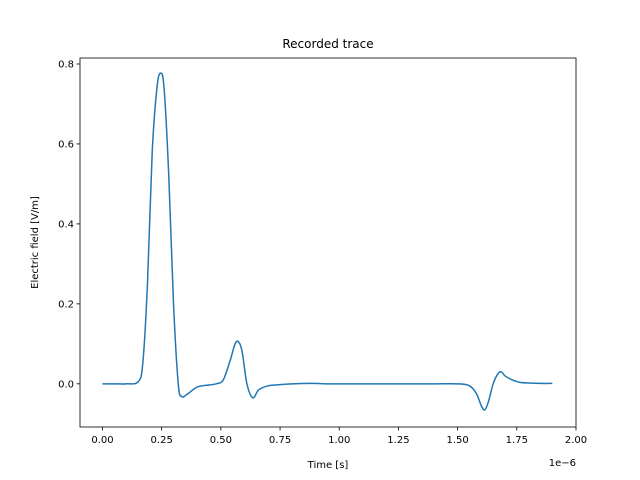  Describe the element at coordinates (517, 440) in the screenshot. I see `x-tick-label: 1.75` at that location.